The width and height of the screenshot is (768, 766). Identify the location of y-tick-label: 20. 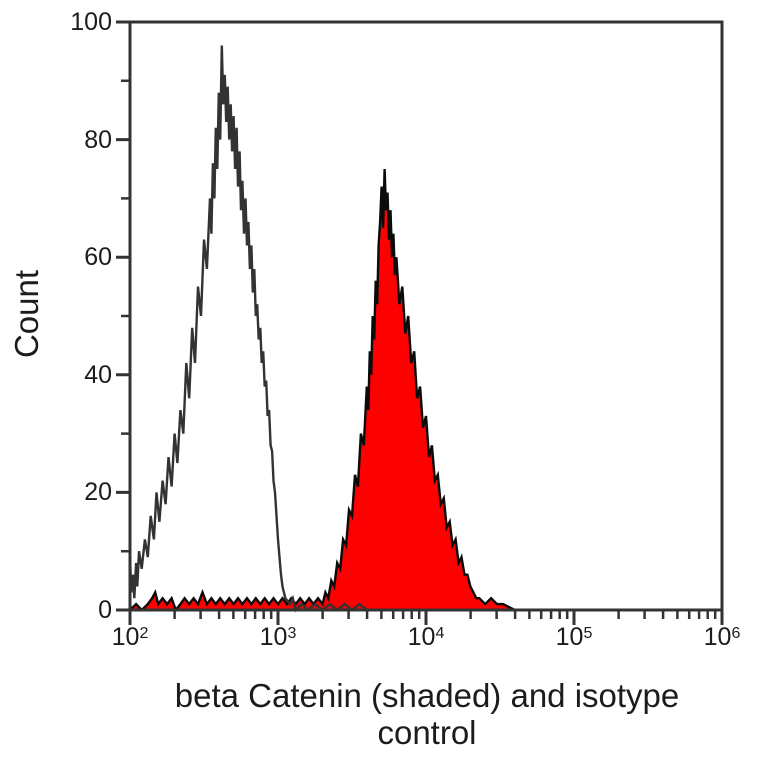
(98, 492).